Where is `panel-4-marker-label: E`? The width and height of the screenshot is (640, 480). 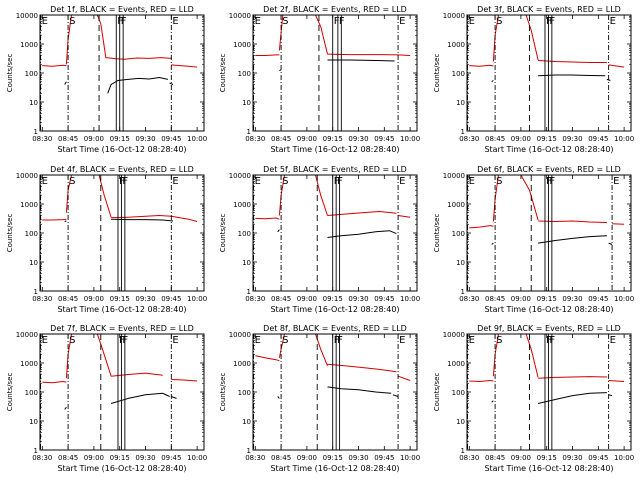 panel-4-marker-label: E is located at coordinates (175, 181).